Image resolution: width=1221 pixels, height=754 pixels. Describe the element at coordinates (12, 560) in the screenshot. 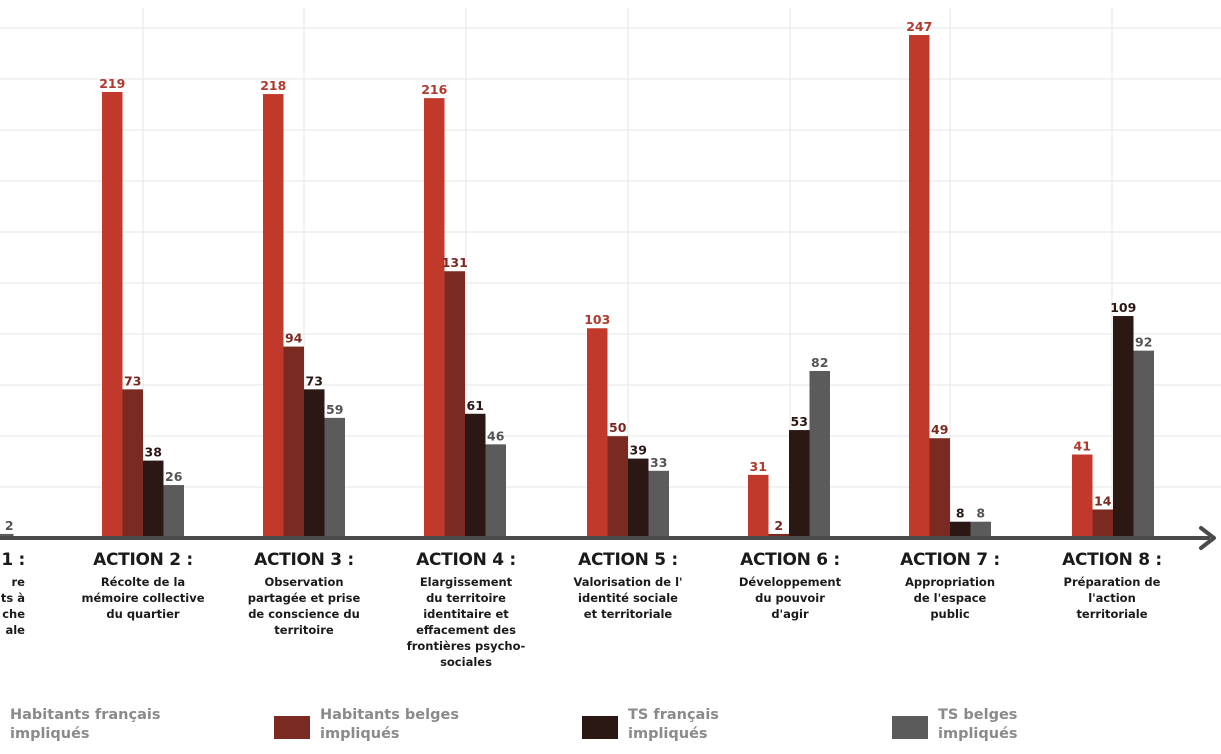

I see `category-title: N 1 :` at that location.